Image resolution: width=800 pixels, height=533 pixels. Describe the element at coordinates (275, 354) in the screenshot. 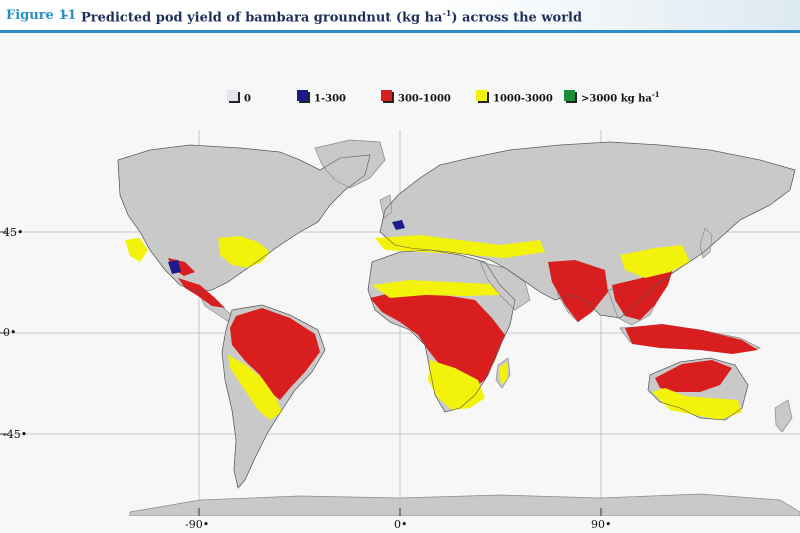

I see `red-south-america` at that location.